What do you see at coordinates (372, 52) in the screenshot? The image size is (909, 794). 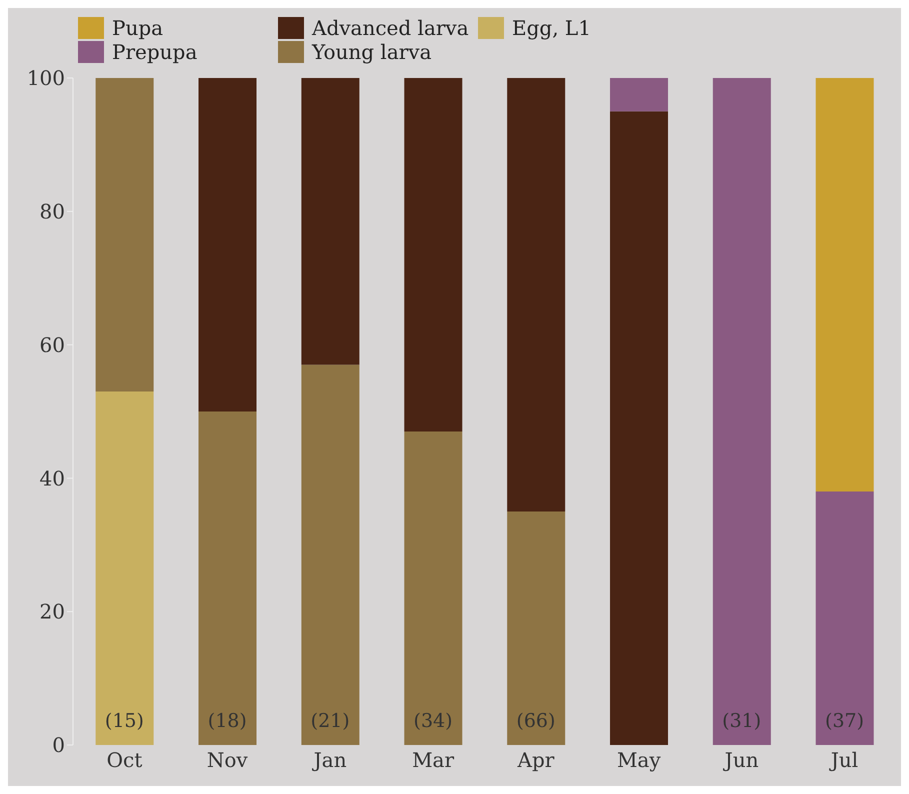 I see `legend-label: Young larva` at bounding box center [372, 52].